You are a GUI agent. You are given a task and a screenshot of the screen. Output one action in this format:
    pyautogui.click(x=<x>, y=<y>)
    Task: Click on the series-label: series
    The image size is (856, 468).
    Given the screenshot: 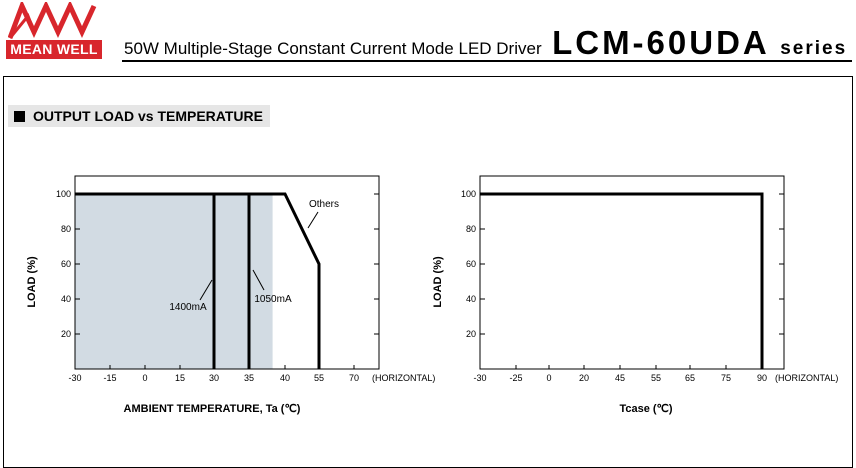 What is the action you would take?
    pyautogui.click(x=814, y=48)
    